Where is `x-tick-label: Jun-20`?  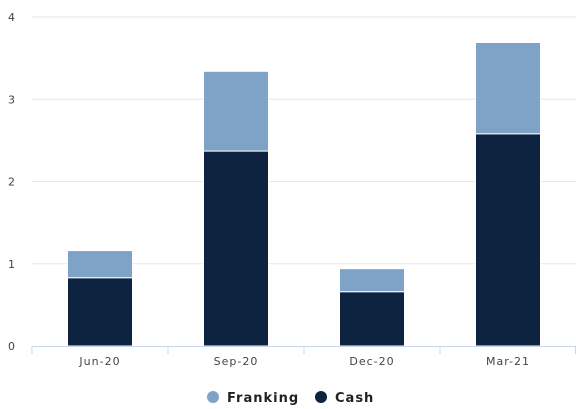 x-tick-label: Jun-20 is located at coordinates (99, 361).